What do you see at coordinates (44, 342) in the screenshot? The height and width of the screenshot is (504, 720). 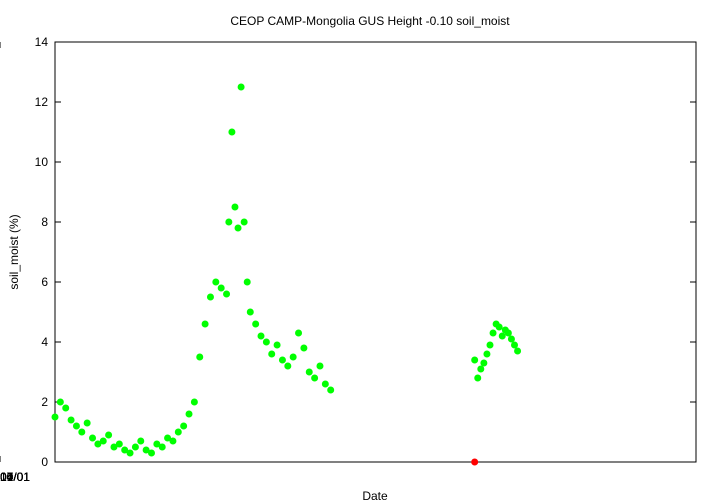 I see `y-tick-label: 4` at bounding box center [44, 342].